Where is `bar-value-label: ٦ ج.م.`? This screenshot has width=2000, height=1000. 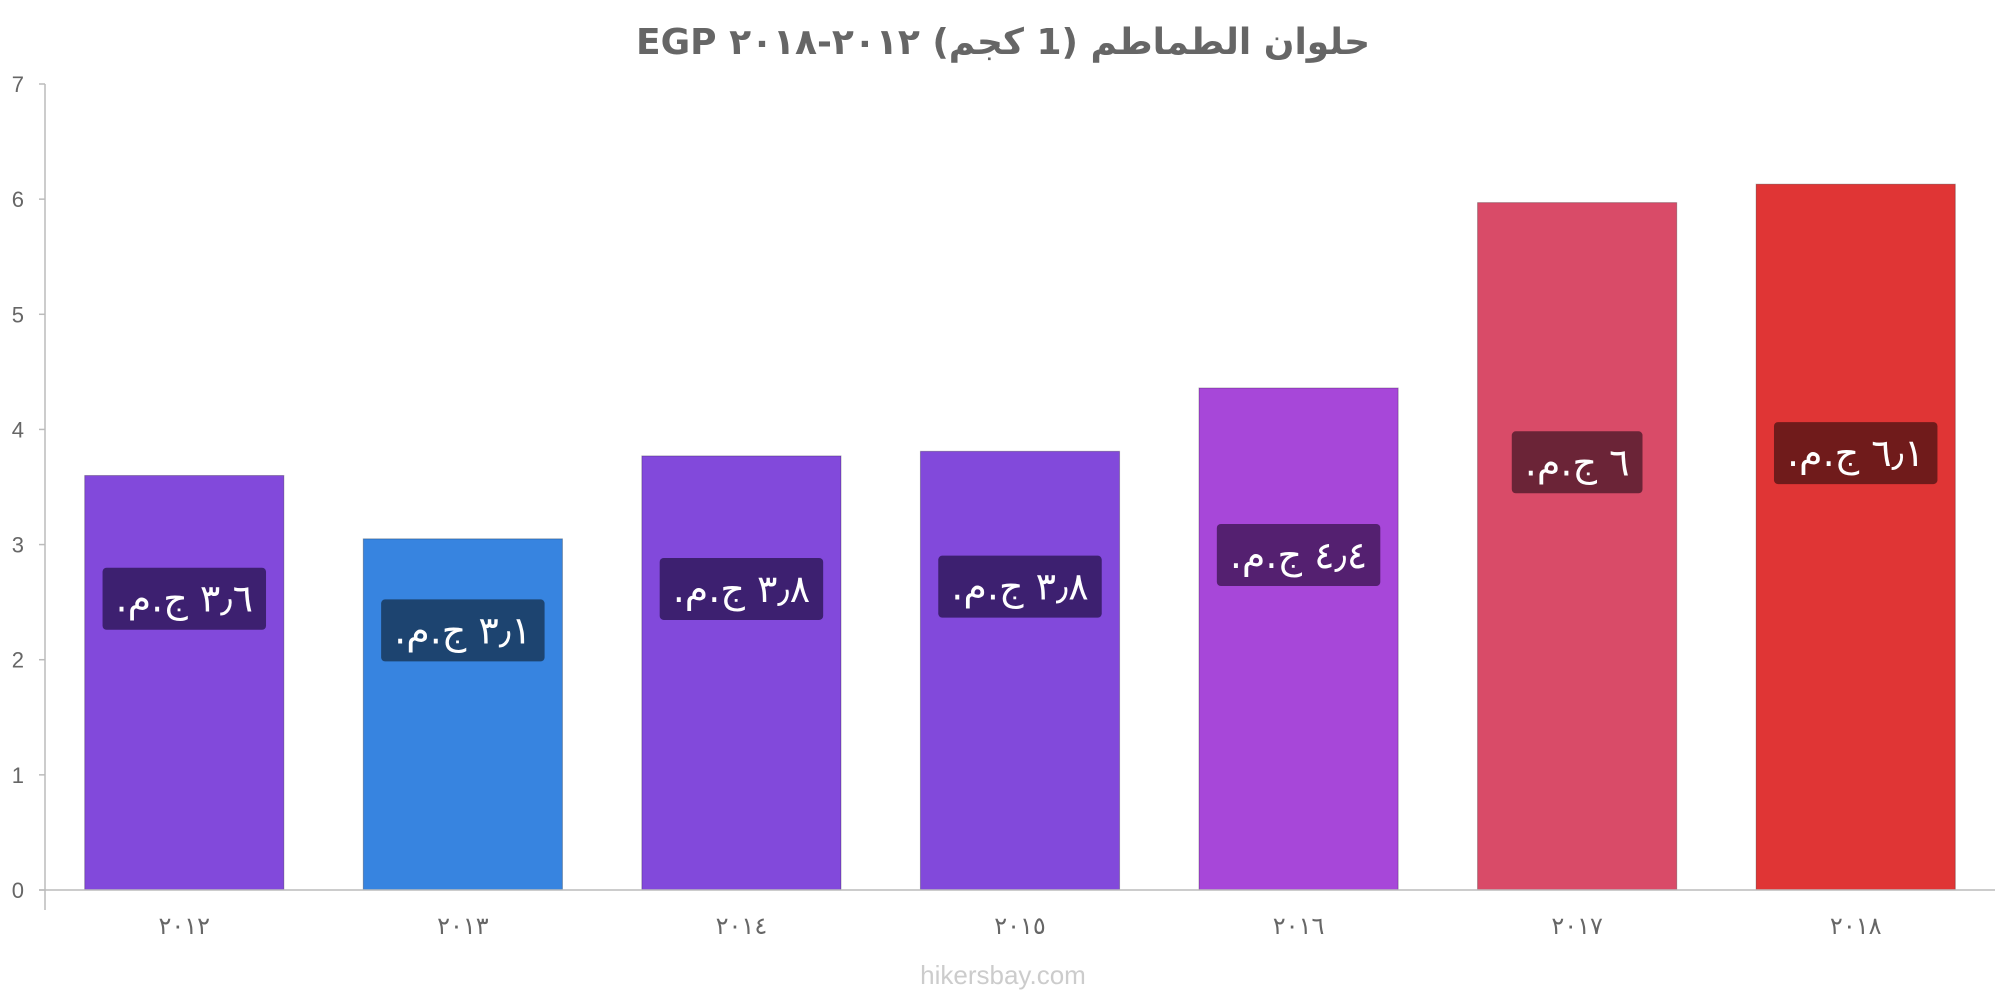
bar-value-label: ٦ ج.م. is located at coordinates (1577, 462).